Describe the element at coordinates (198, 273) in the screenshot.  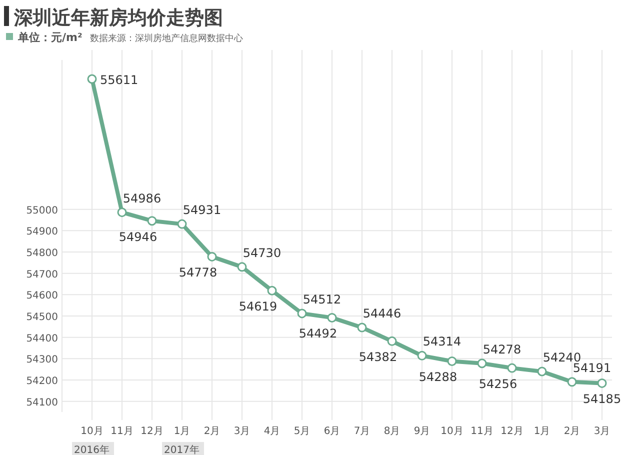
I see `data-label: 54778` at that location.